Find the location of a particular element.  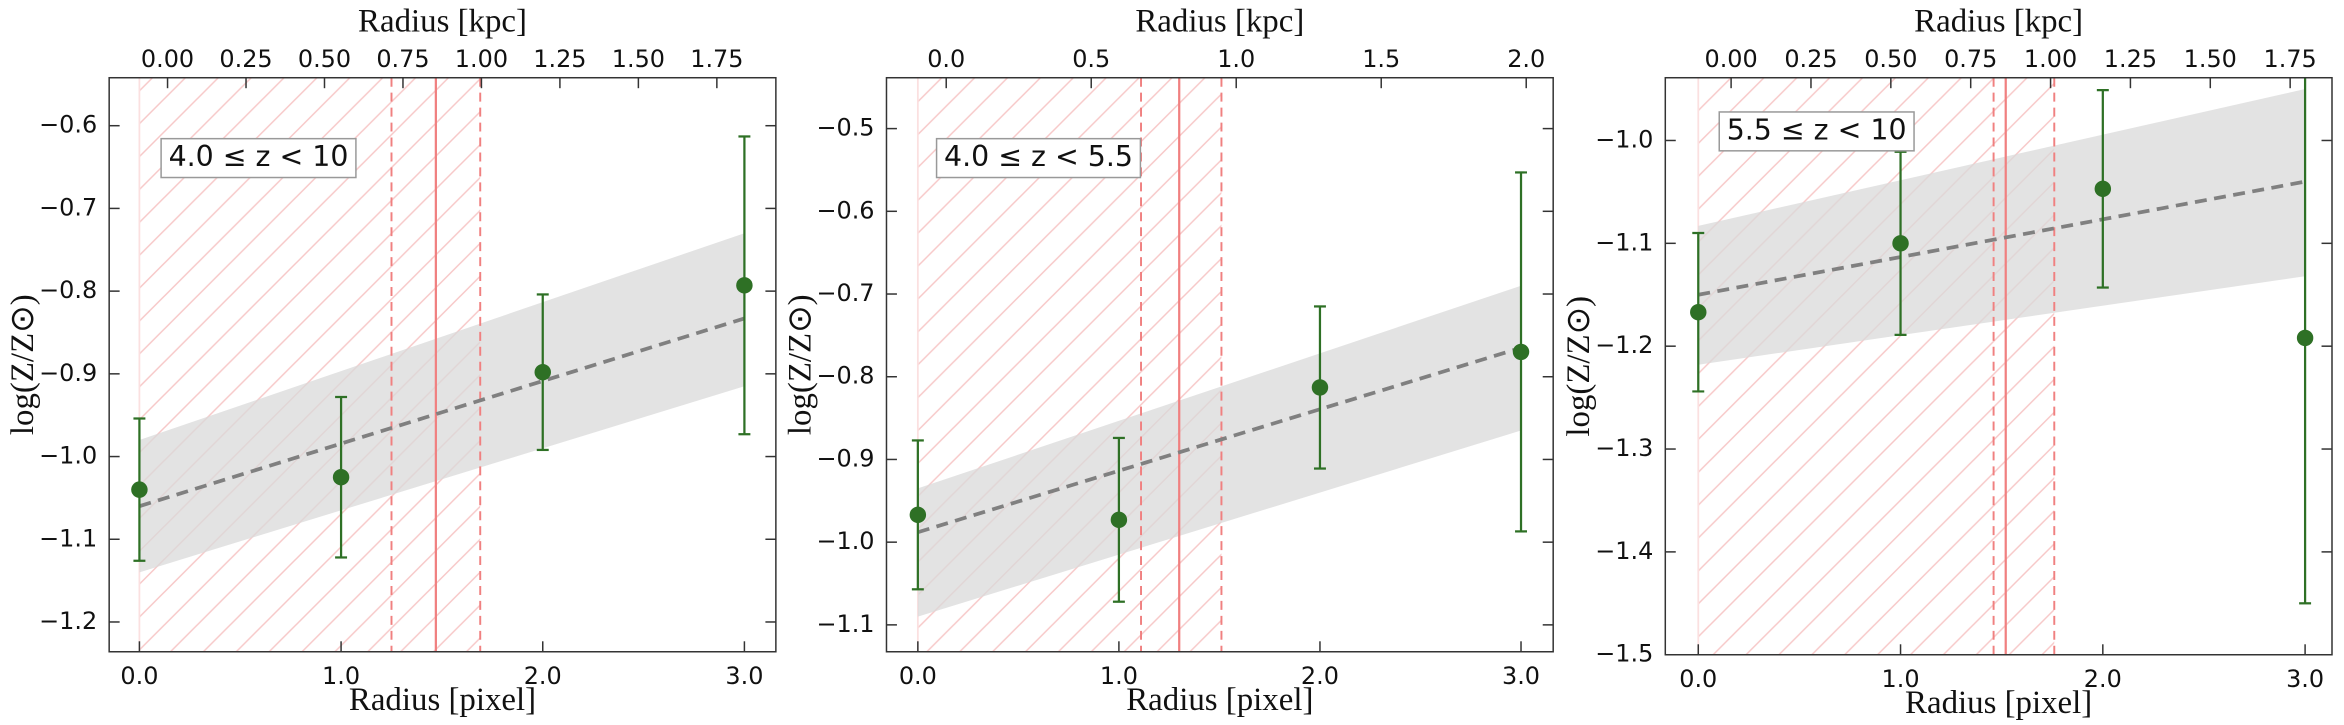

annotation: 4.0 ≤ z < 5.5 is located at coordinates (1038, 156).